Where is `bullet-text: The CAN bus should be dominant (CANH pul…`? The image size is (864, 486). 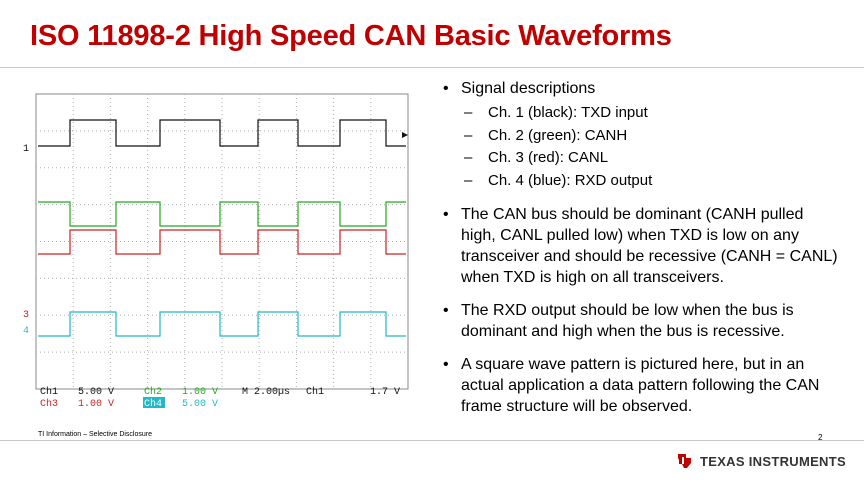
bullet-text: The CAN bus should be dominant (CANH pul… is located at coordinates (649, 246).